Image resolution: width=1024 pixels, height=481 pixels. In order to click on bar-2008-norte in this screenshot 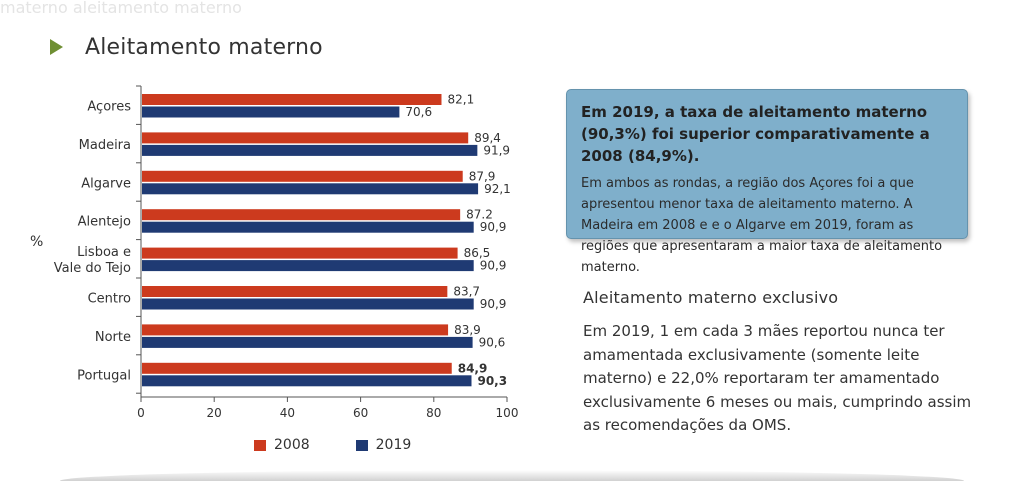, I will do `click(295, 330)`.